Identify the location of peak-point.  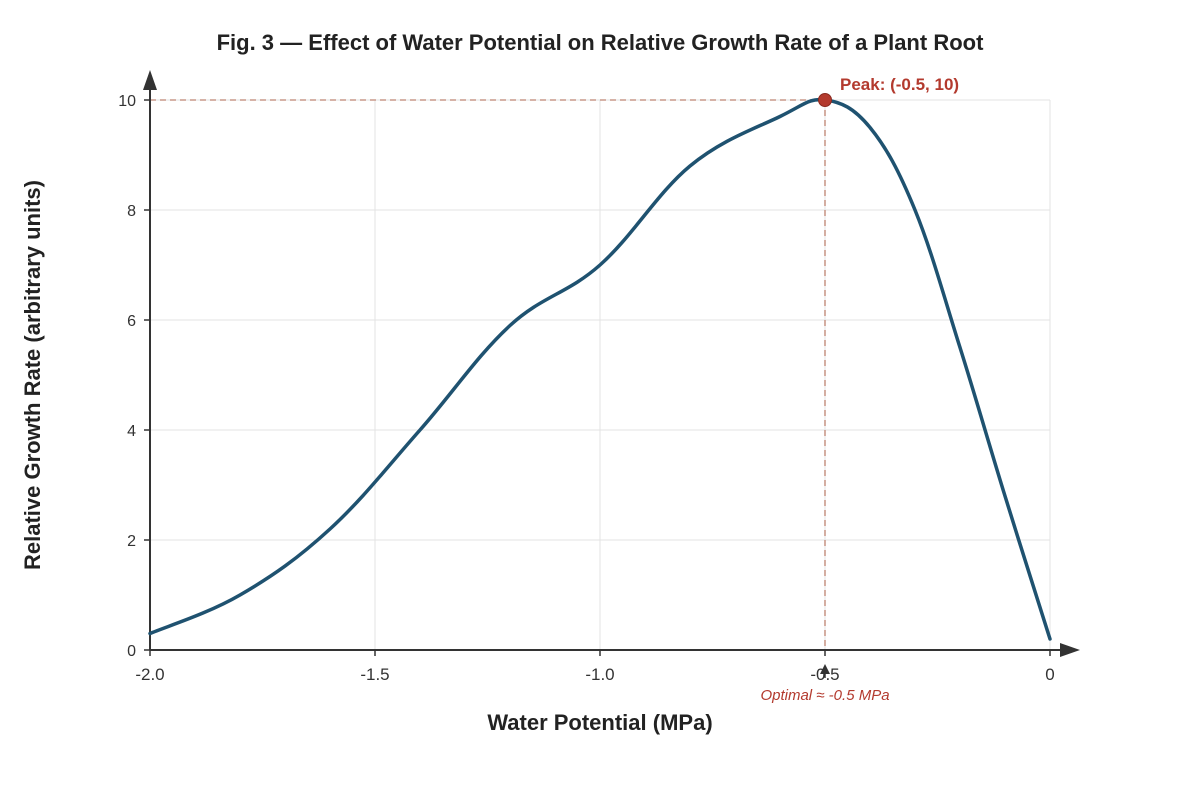
(825, 100).